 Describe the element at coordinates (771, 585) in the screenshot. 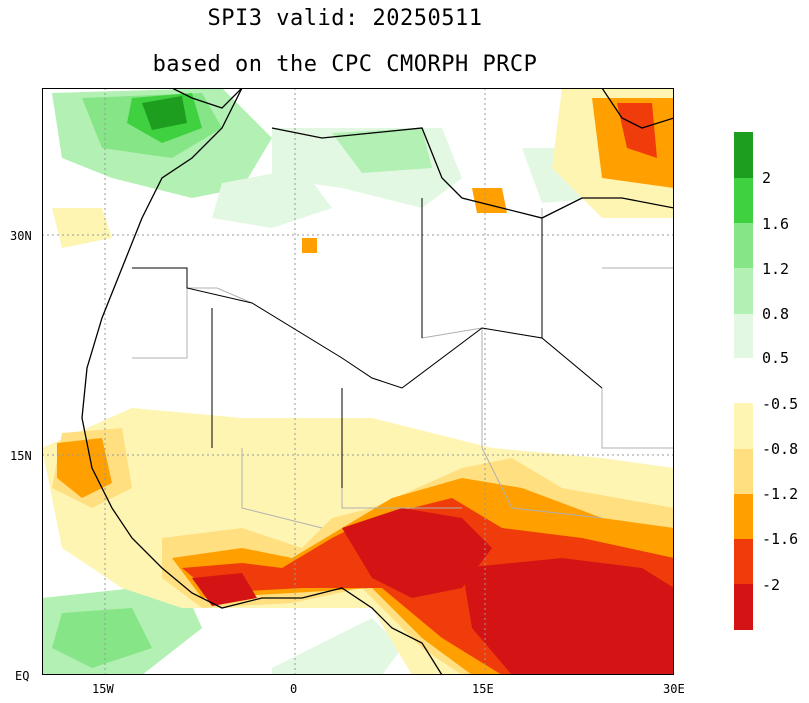

I see `colorbar-label: -2` at that location.